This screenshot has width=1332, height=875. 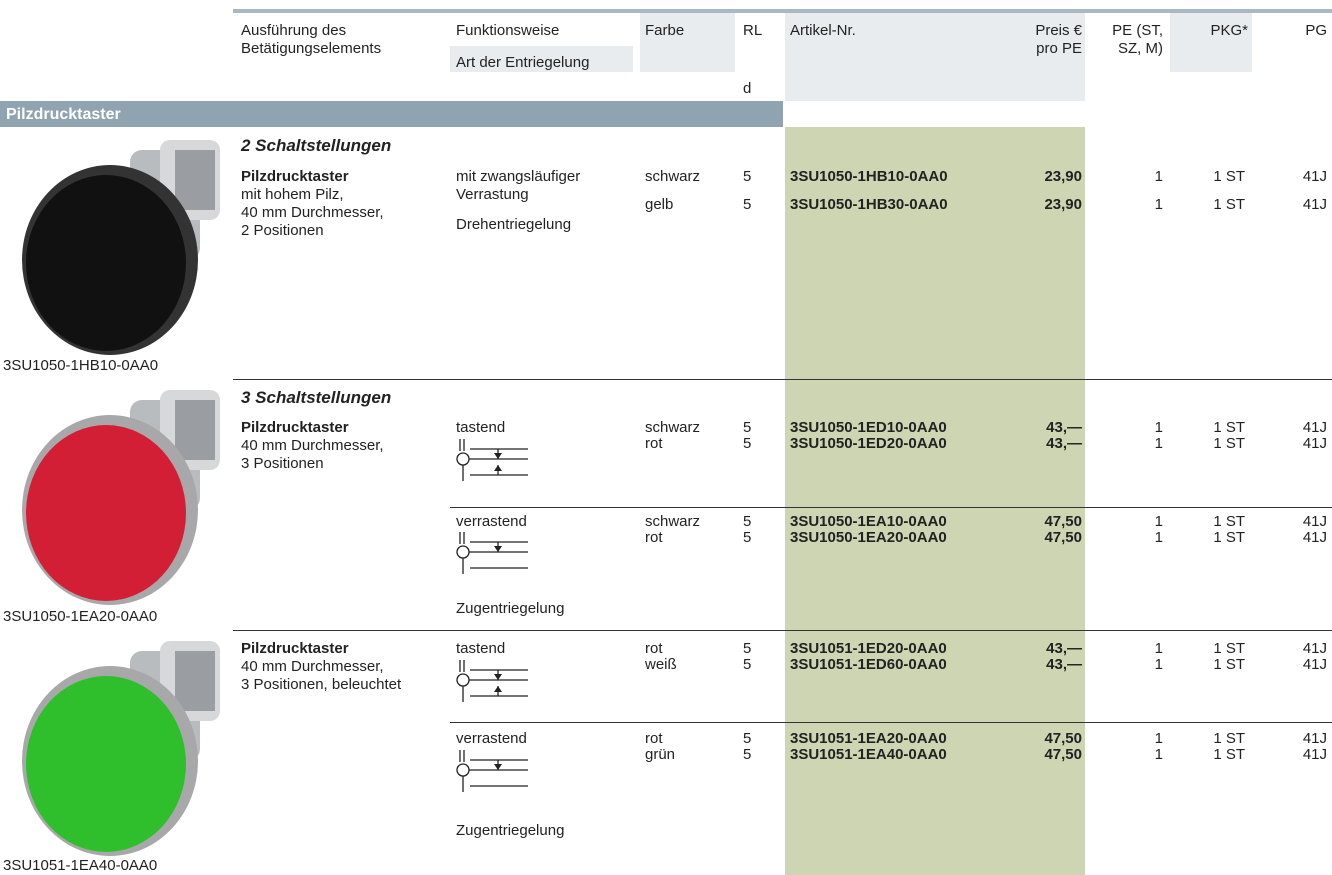 I want to click on group-heading: 3 Schaltstellungen, so click(x=316, y=397).